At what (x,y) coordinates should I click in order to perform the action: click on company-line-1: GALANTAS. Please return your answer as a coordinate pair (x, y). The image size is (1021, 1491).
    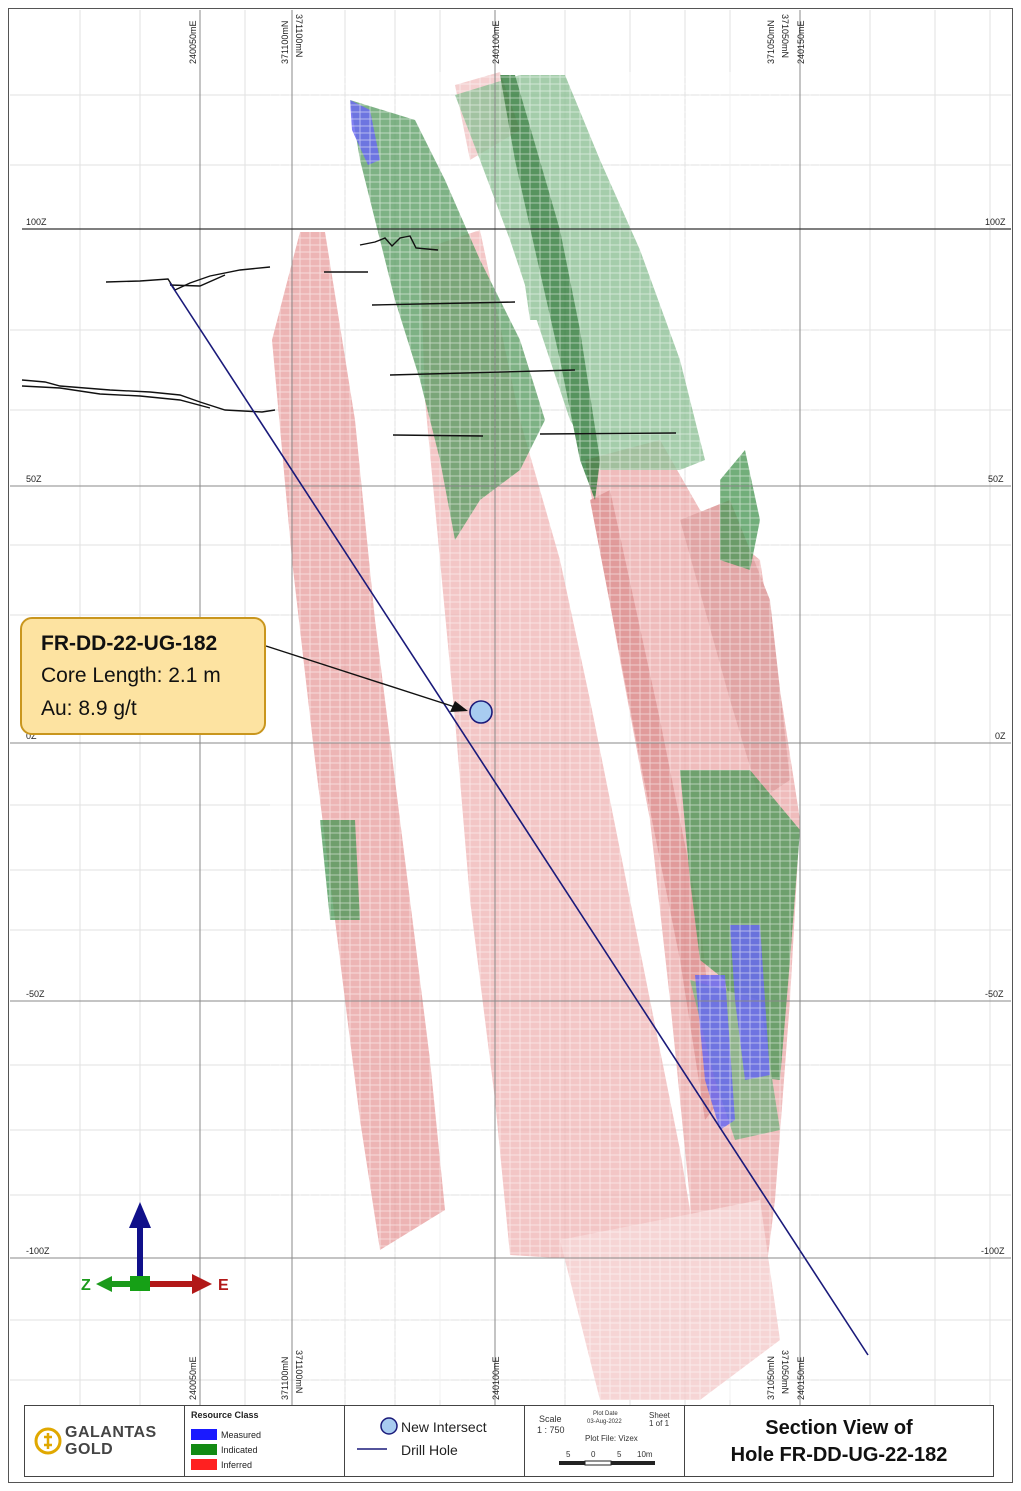
    Looking at the image, I should click on (111, 1432).